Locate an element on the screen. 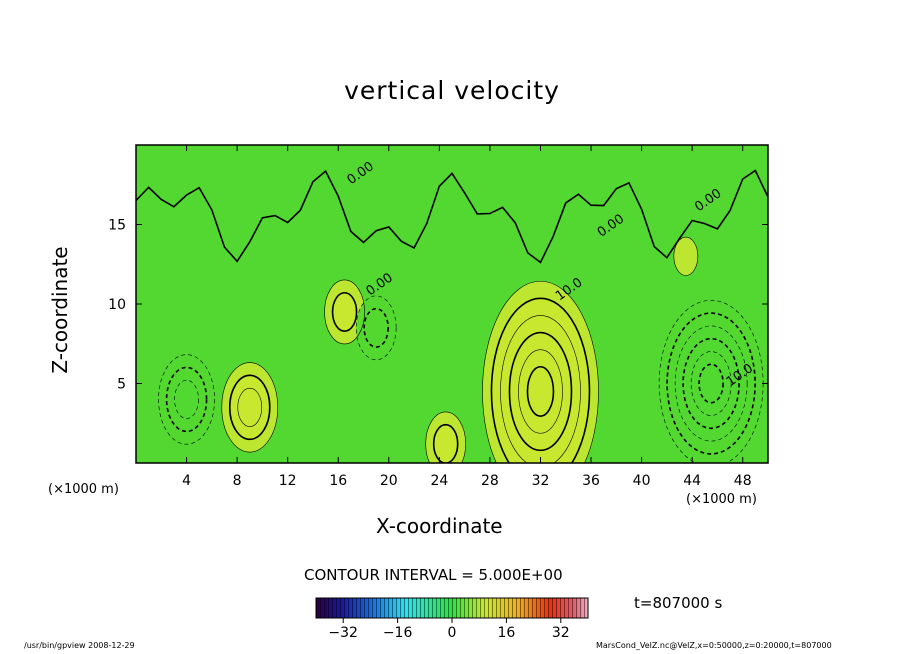 The height and width of the screenshot is (654, 904). x-tick-label: 32 is located at coordinates (541, 481).